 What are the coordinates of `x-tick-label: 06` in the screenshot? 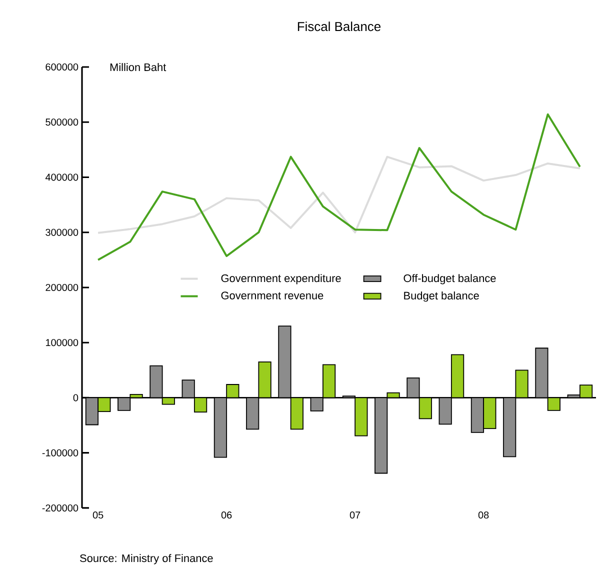 It's located at (226, 515).